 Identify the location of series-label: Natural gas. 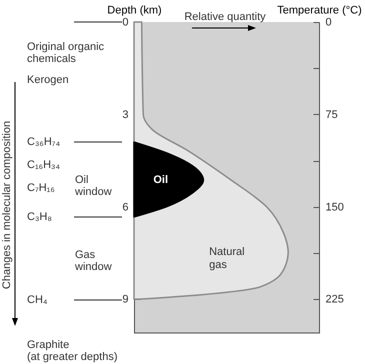
(227, 259).